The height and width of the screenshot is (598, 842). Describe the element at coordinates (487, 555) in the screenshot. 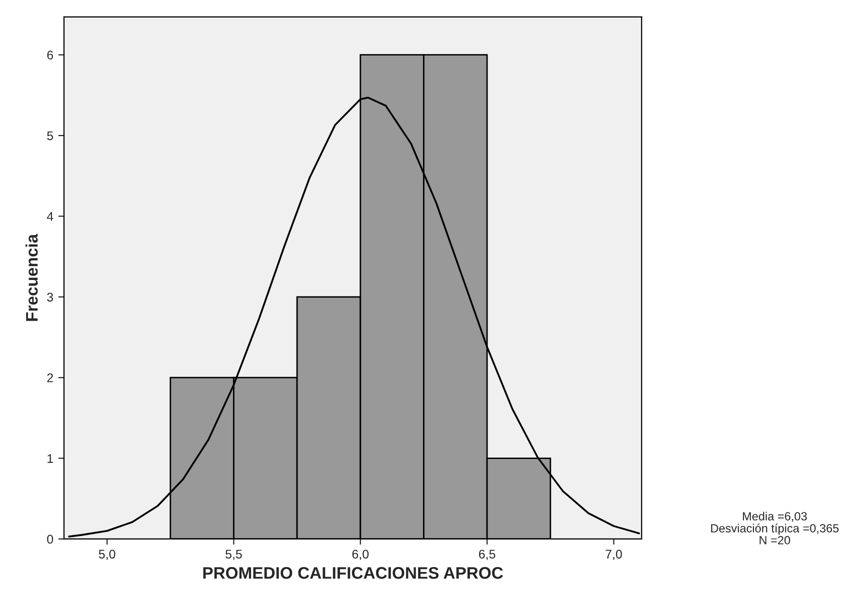

I see `x-tick-label: 6,5` at that location.